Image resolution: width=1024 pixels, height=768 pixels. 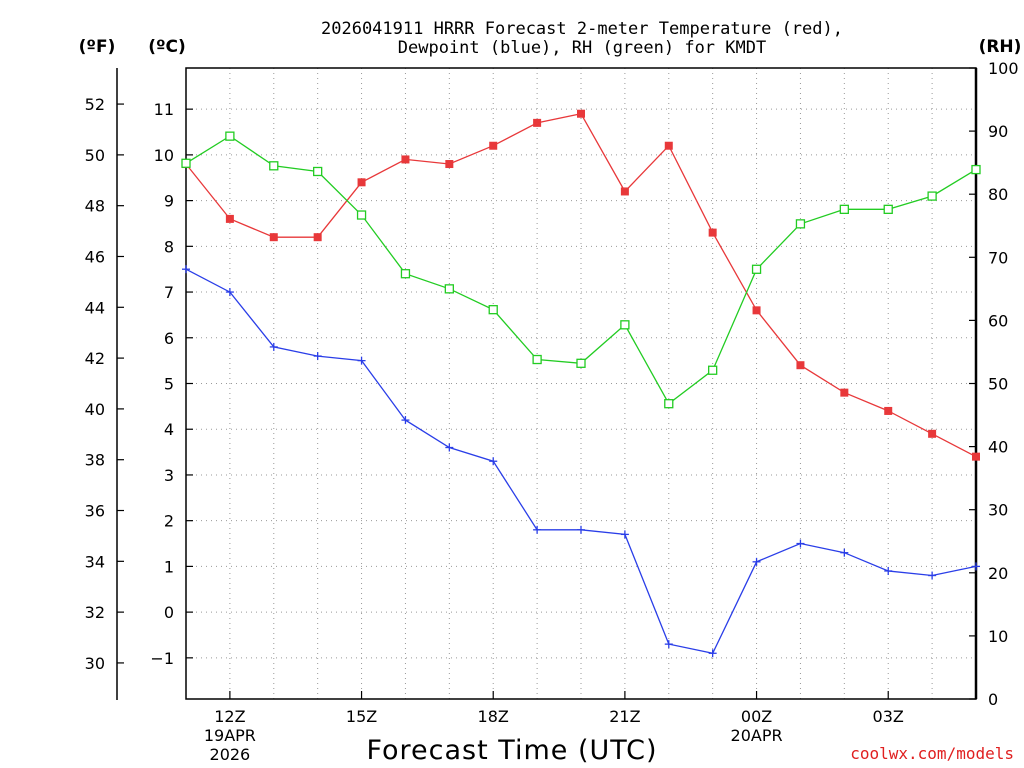 What do you see at coordinates (998, 131) in the screenshot?
I see `rh-tick-label: 90` at bounding box center [998, 131].